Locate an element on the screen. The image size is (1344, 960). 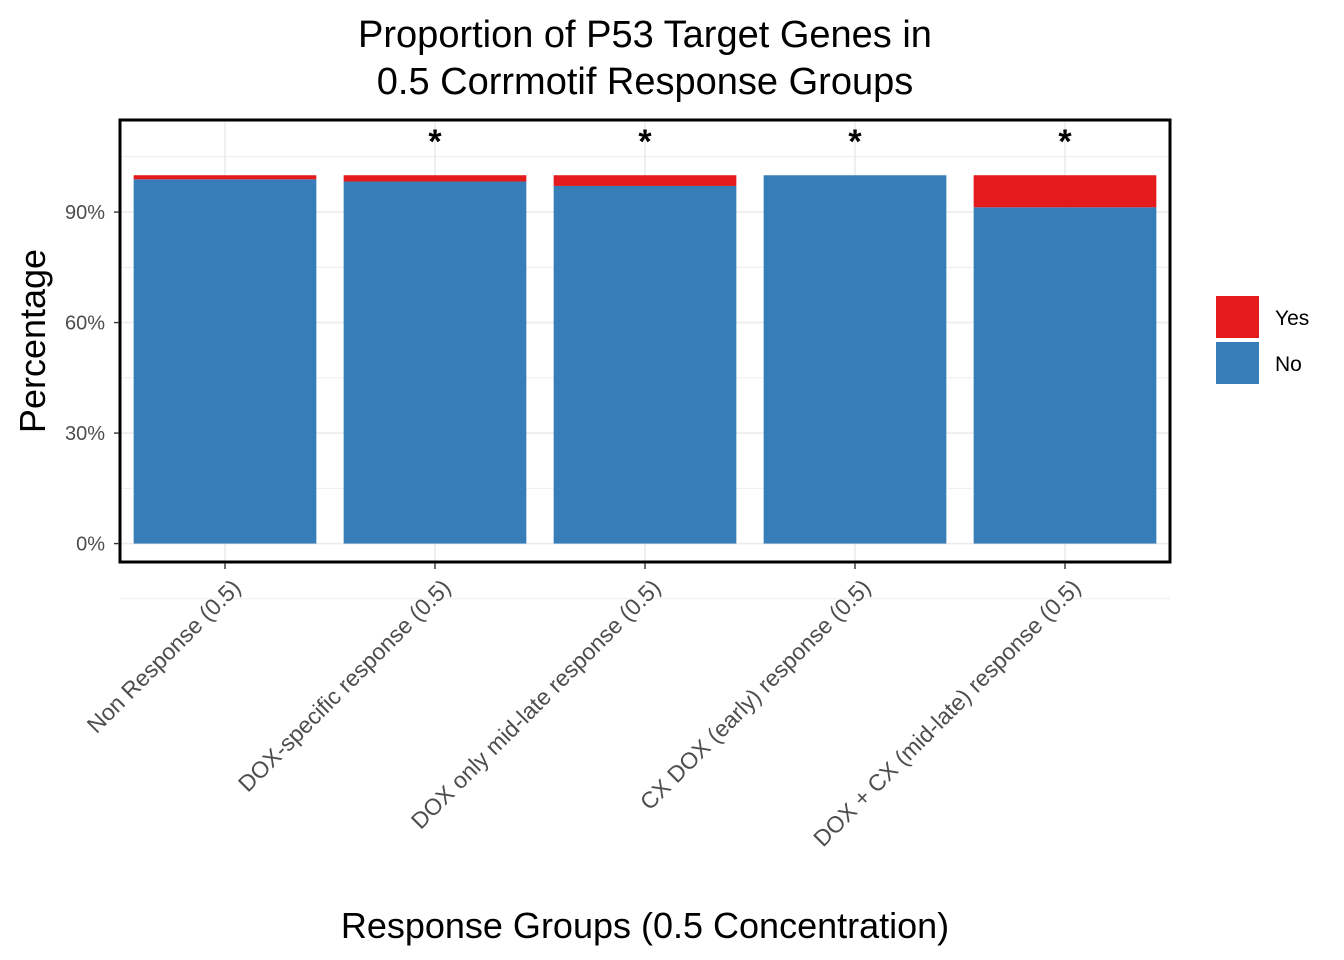
legend-label-no: No is located at coordinates (1288, 364).